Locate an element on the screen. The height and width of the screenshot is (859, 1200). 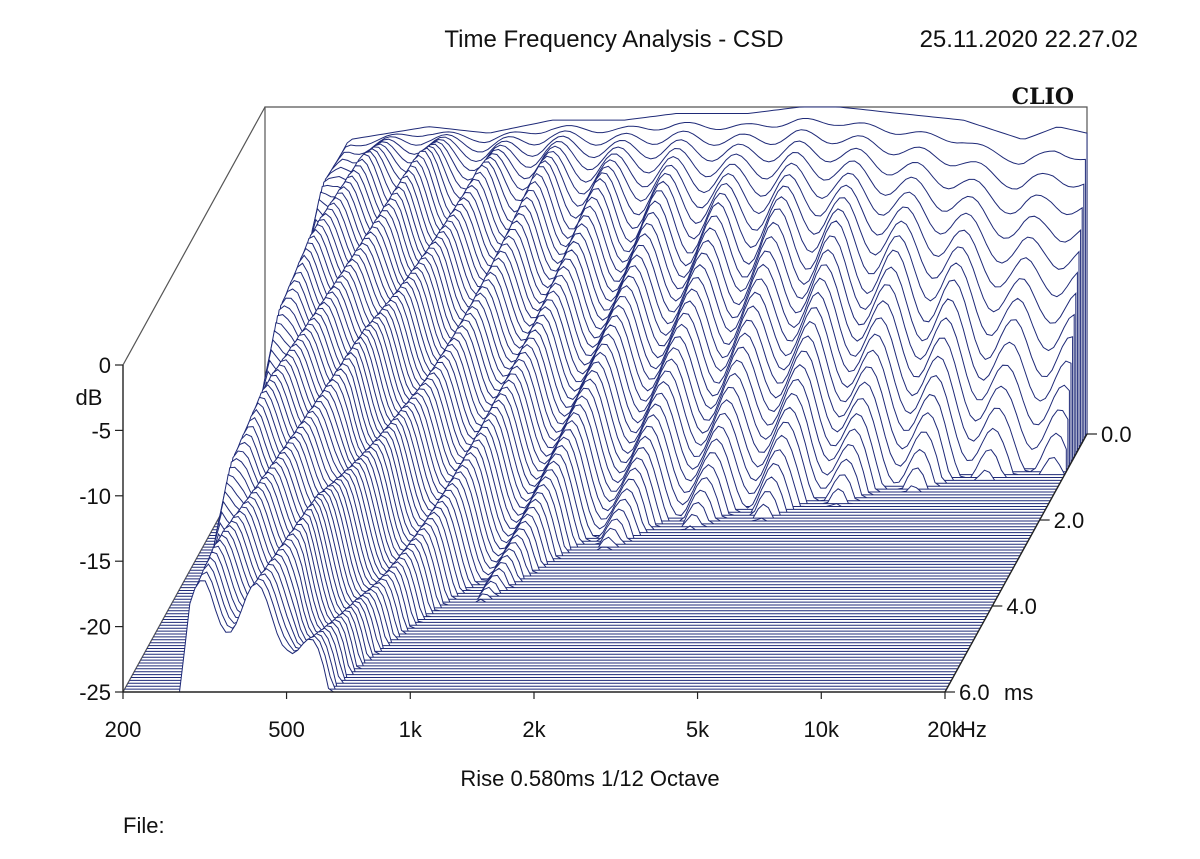
x-tick-label: 200 is located at coordinates (123, 729).